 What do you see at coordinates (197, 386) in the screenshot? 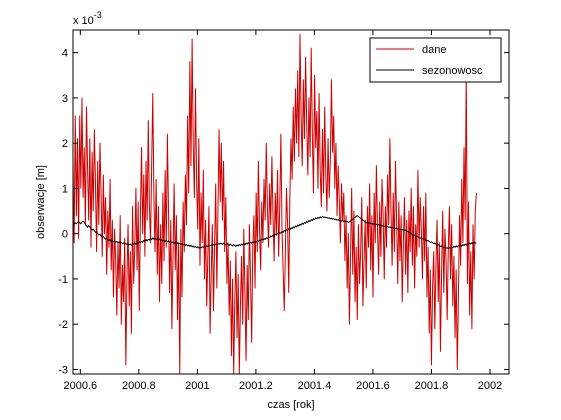
I see `x-tick-label: 2001` at bounding box center [197, 386].